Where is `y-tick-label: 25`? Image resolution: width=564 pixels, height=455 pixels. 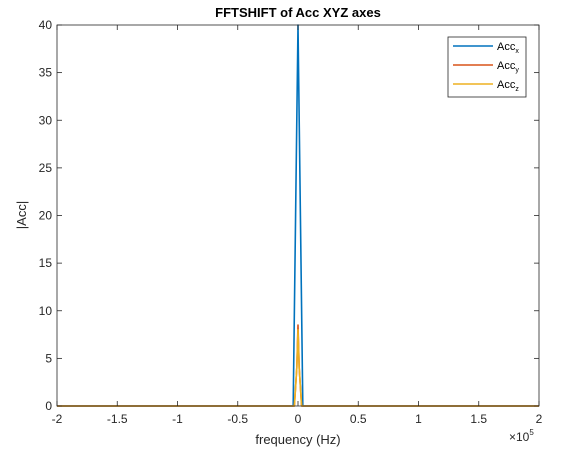 y-tick-label: 25 is located at coordinates (46, 168).